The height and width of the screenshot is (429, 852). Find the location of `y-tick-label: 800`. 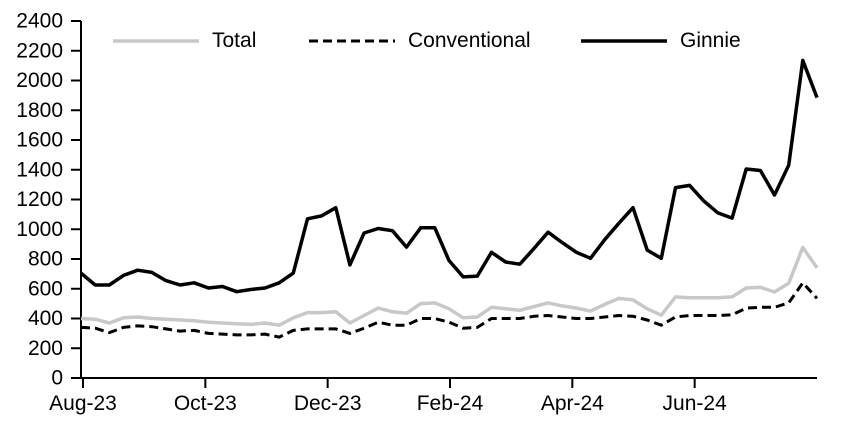

y-tick-label: 800 is located at coordinates (45, 259).